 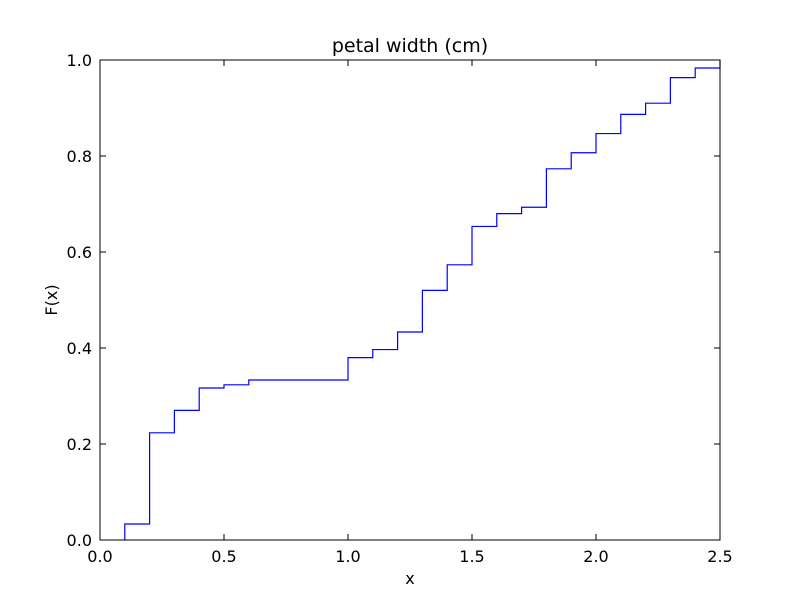 I want to click on y-tick-label: 0.2, so click(x=79, y=444).